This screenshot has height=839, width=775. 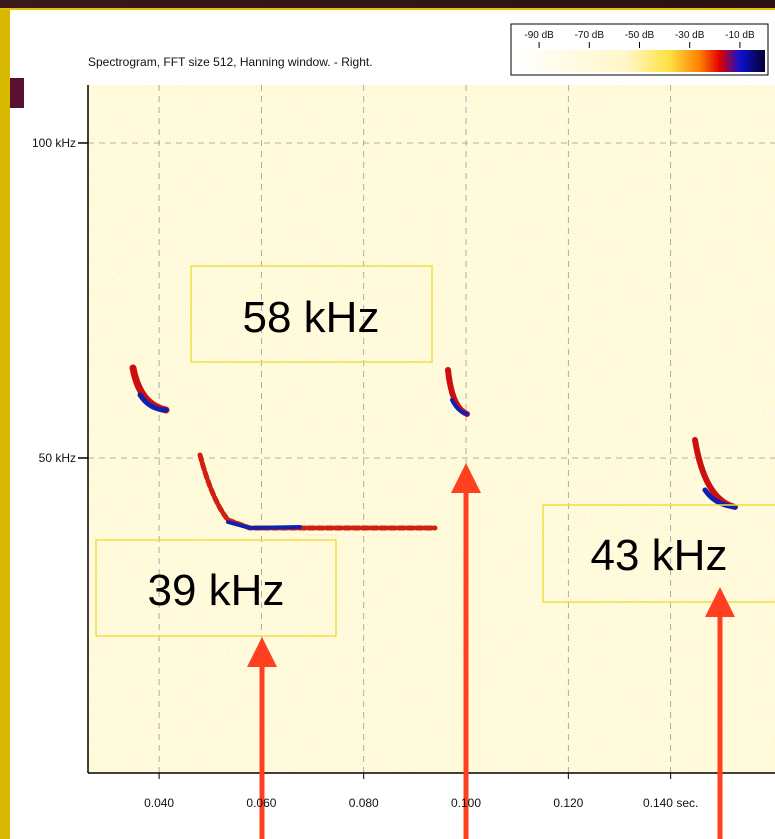 What do you see at coordinates (159, 803) in the screenshot?
I see `x-tick-label: 0.040` at bounding box center [159, 803].